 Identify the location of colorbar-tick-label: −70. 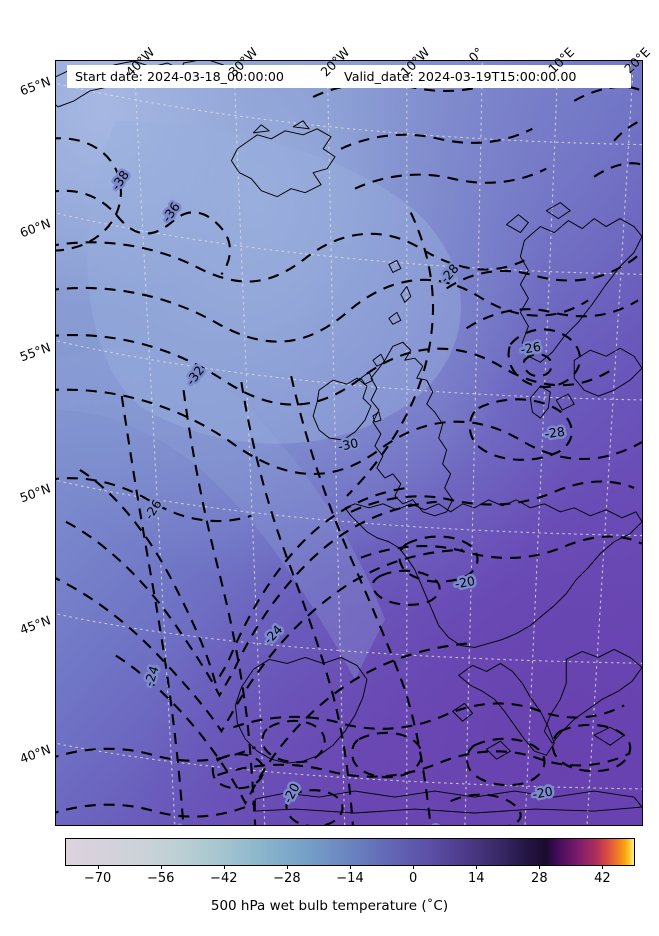
(97, 878).